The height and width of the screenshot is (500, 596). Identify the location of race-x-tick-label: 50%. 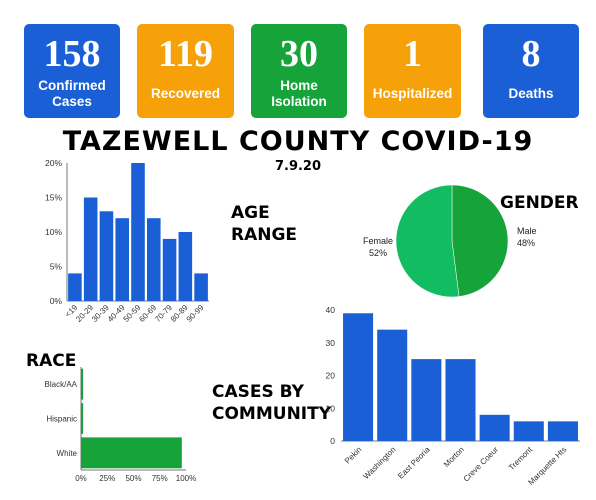
(133, 478).